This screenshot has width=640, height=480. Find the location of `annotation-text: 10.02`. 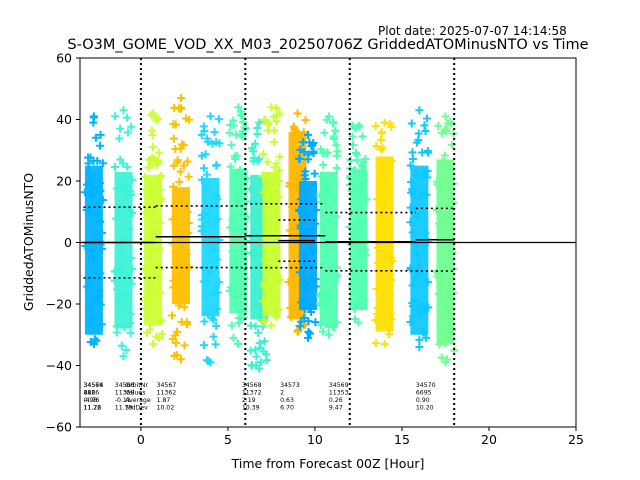

annotation-text: 10.02 is located at coordinates (166, 408).